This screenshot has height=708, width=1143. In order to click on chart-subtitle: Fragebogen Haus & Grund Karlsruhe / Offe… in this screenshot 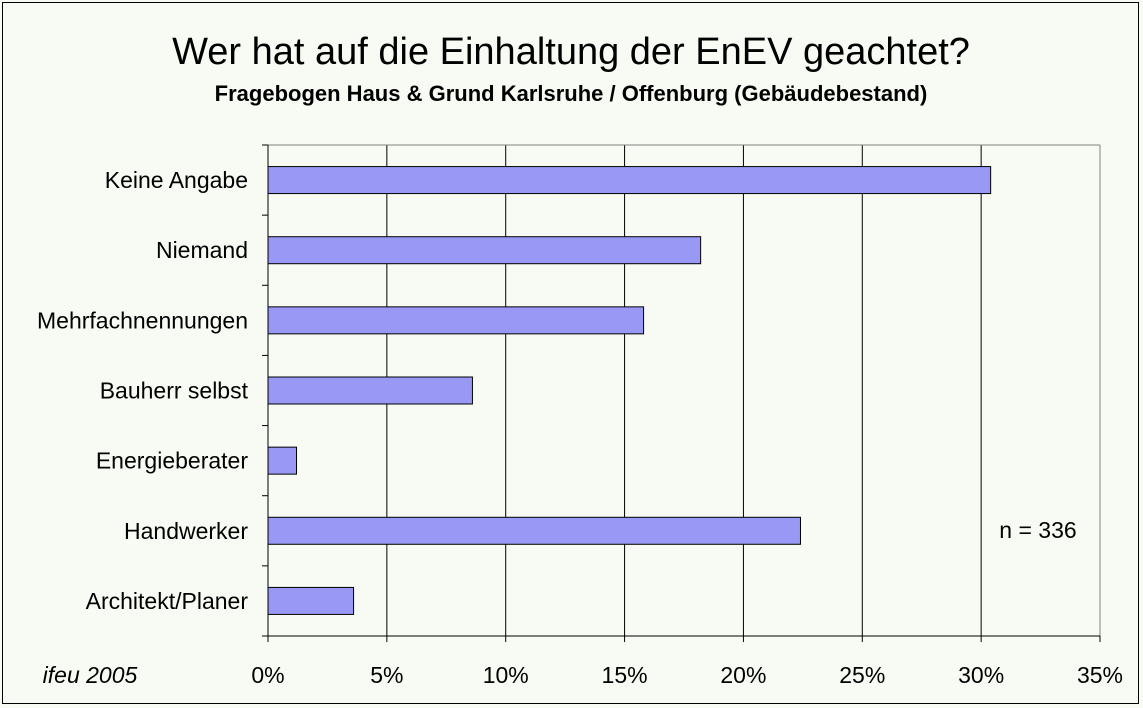, I will do `click(571, 93)`.